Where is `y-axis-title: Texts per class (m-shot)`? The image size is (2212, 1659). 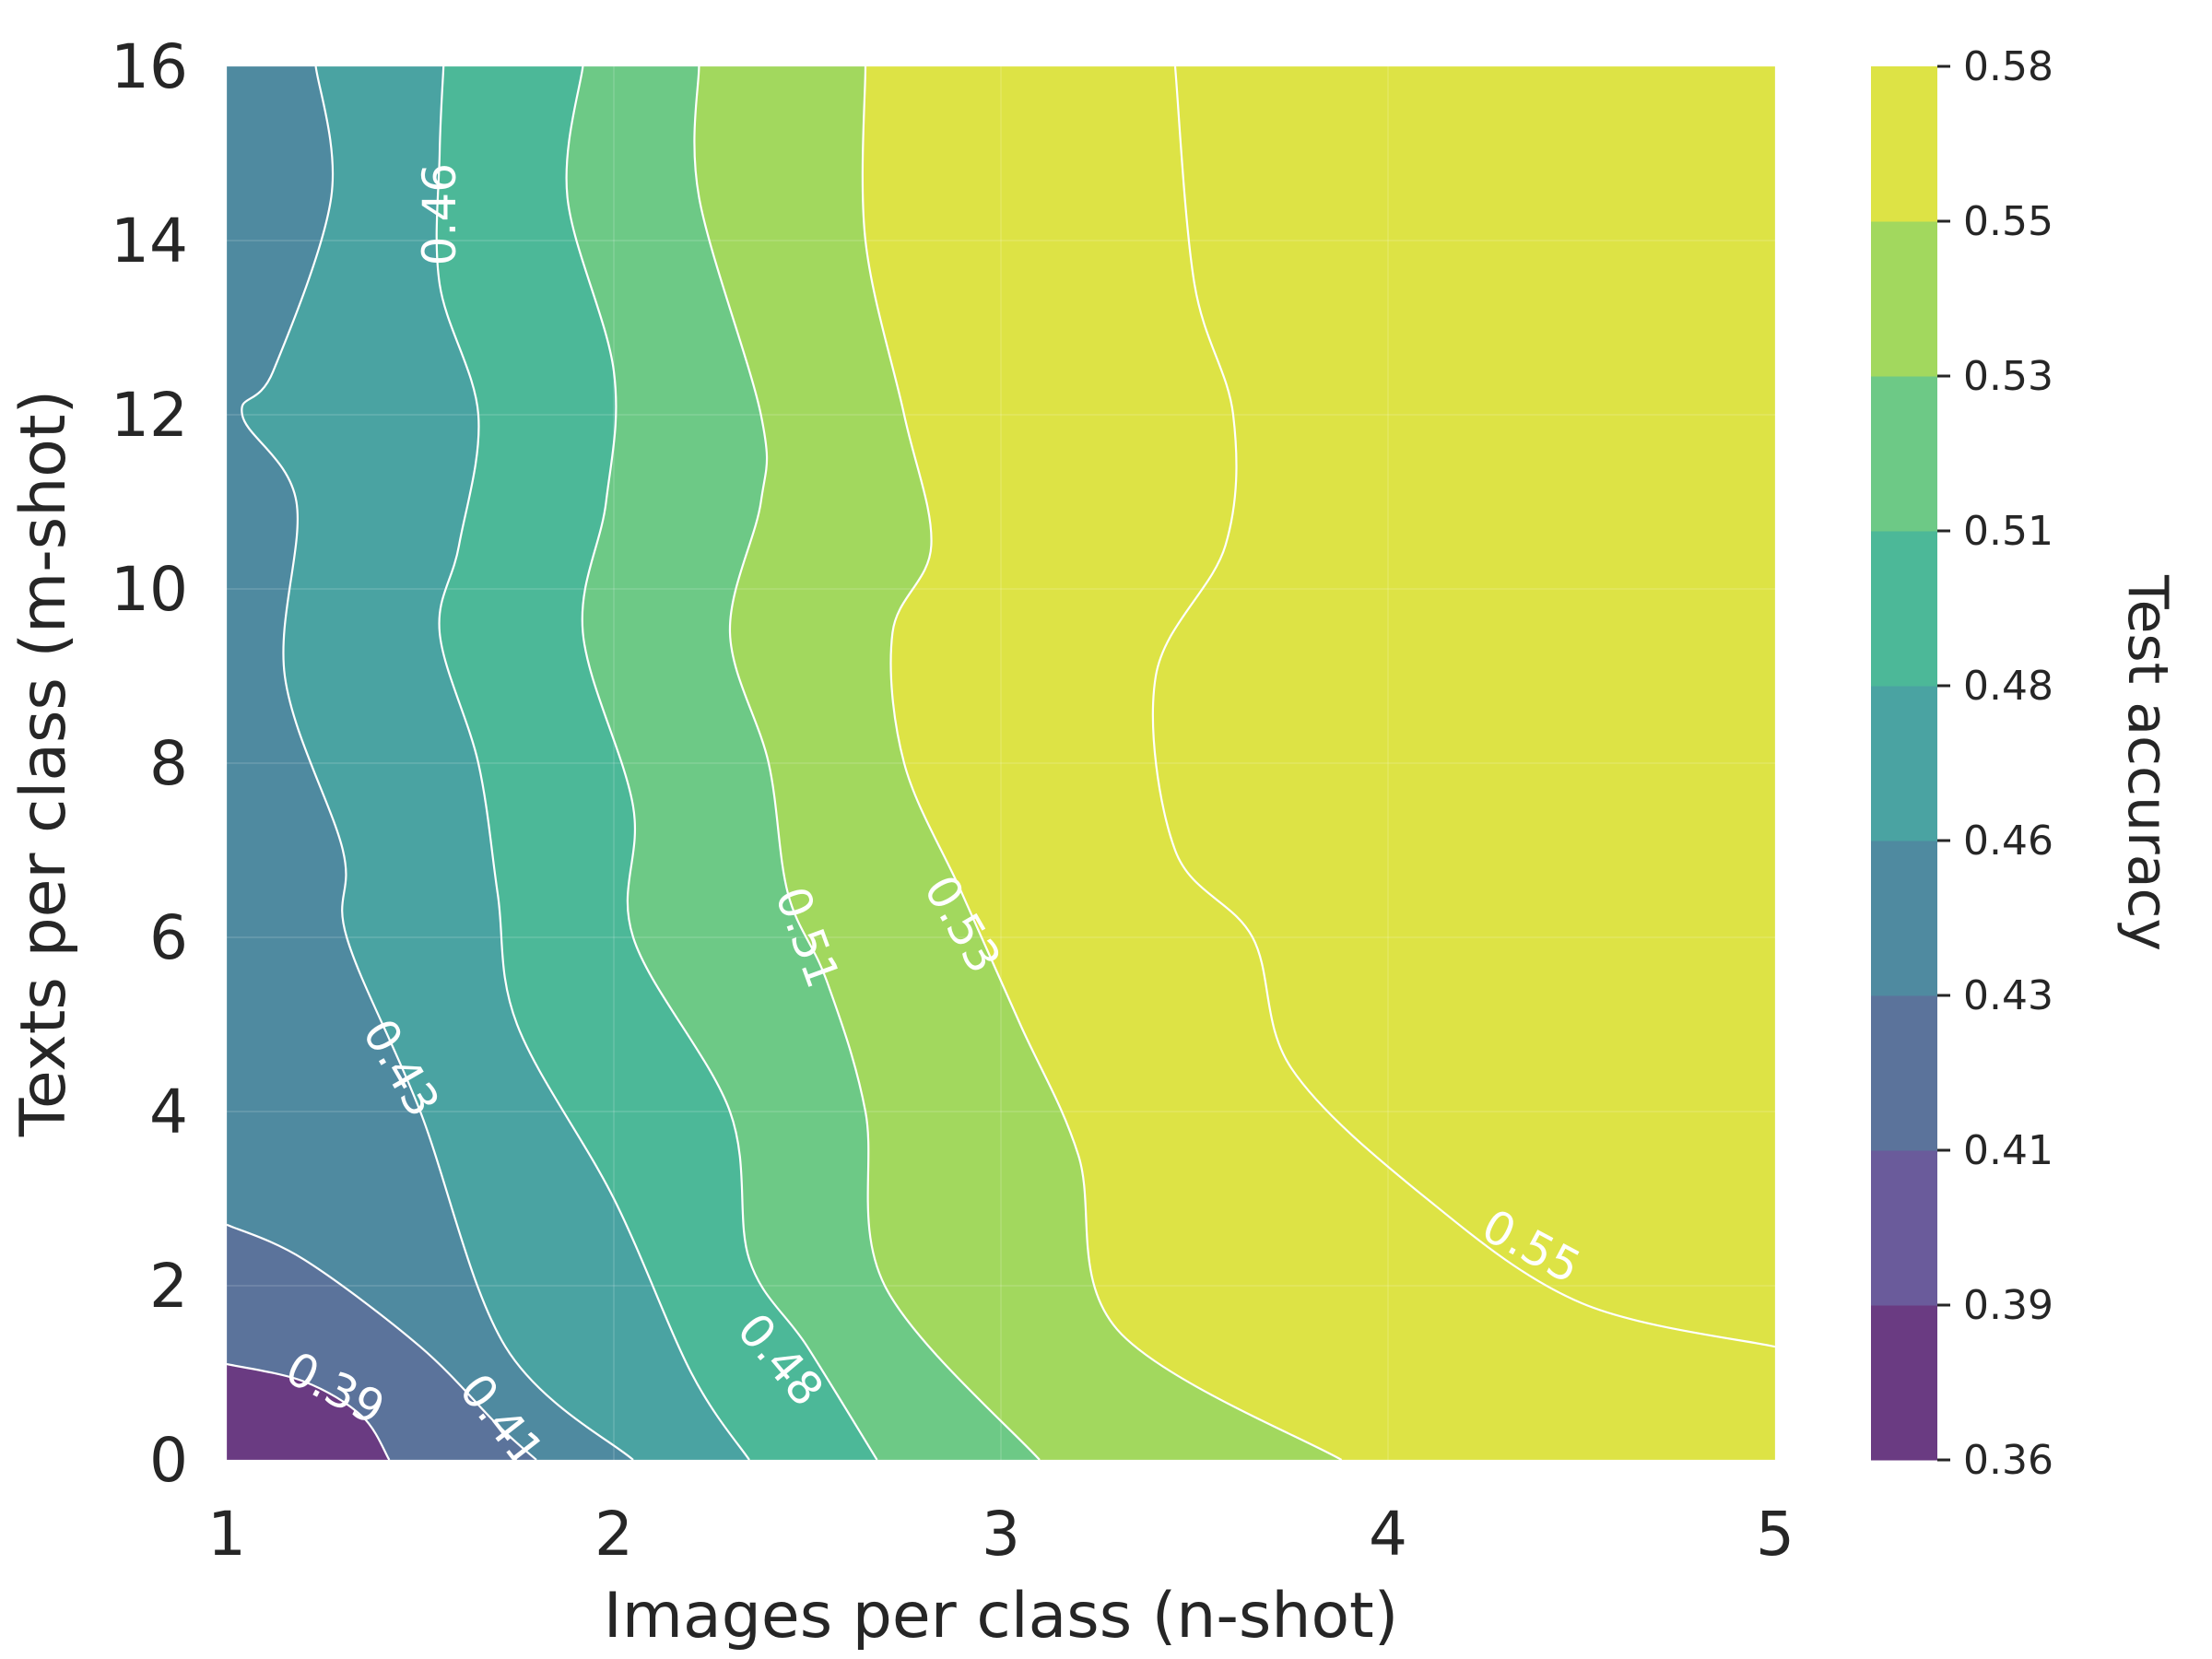
y-axis-title: Texts per class (m-shot) is located at coordinates (43, 763).